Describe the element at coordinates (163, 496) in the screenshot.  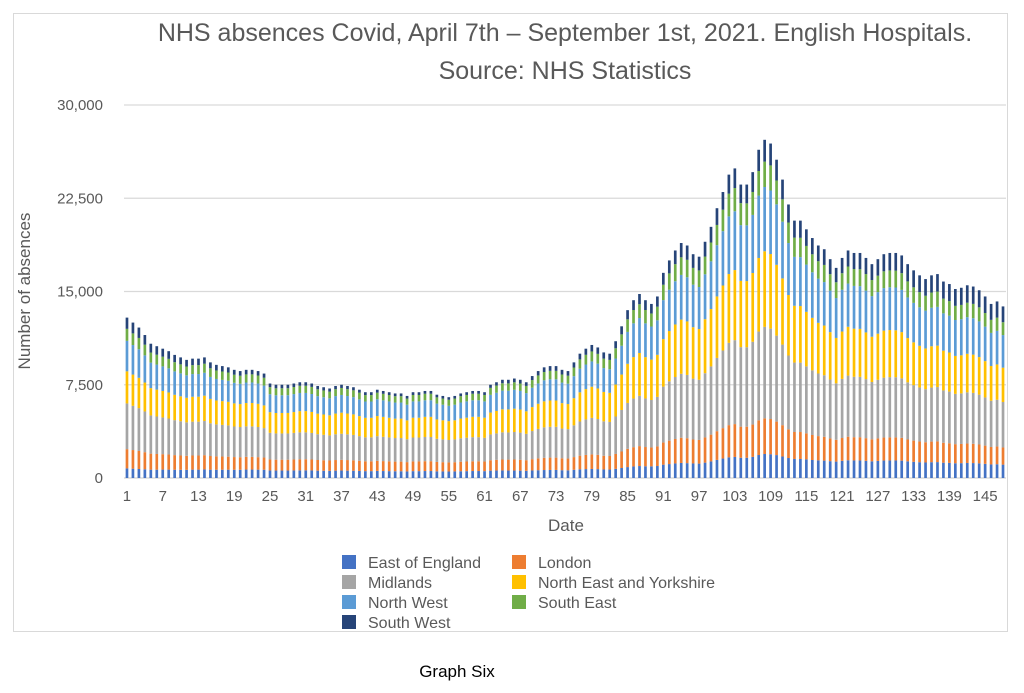
I see `x-tick-label: 7` at that location.